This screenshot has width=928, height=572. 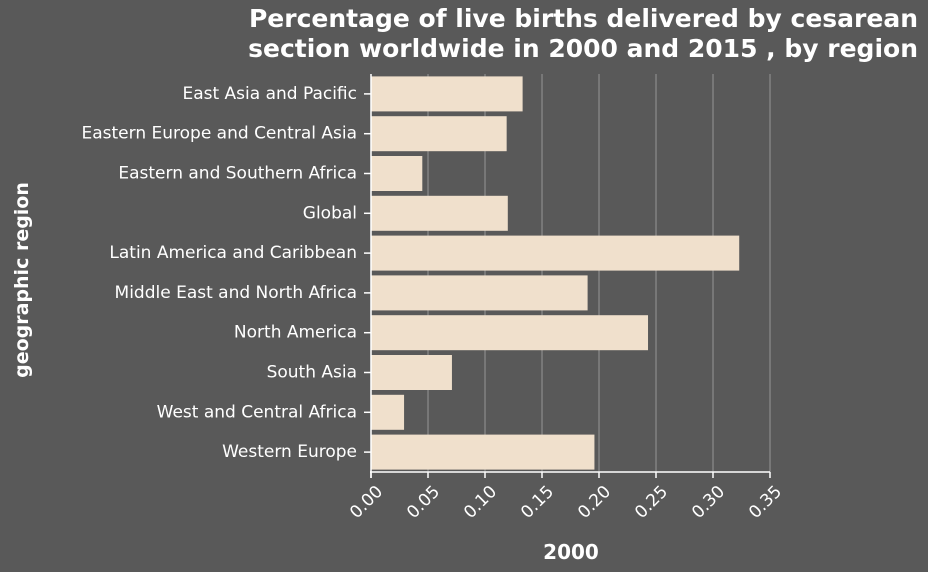 I want to click on x-tick-label: 0.05, so click(x=423, y=502).